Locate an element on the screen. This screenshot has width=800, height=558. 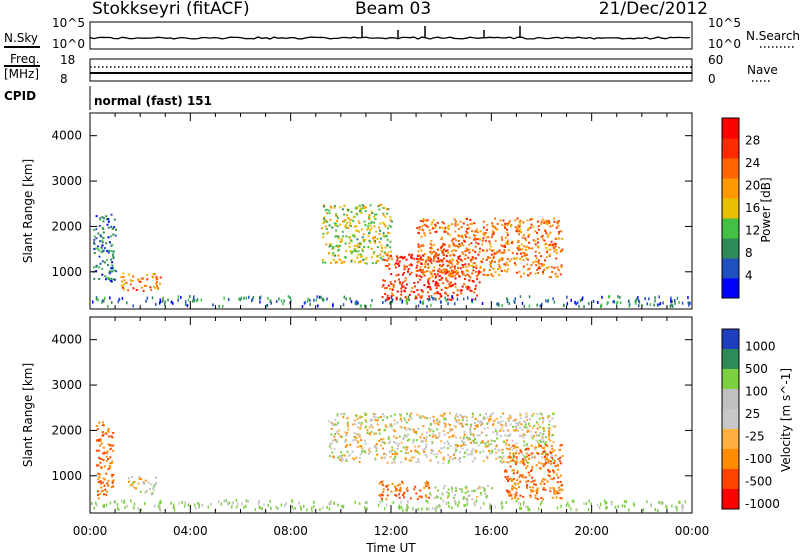
freq-tick-top: 18 is located at coordinates (67, 60).